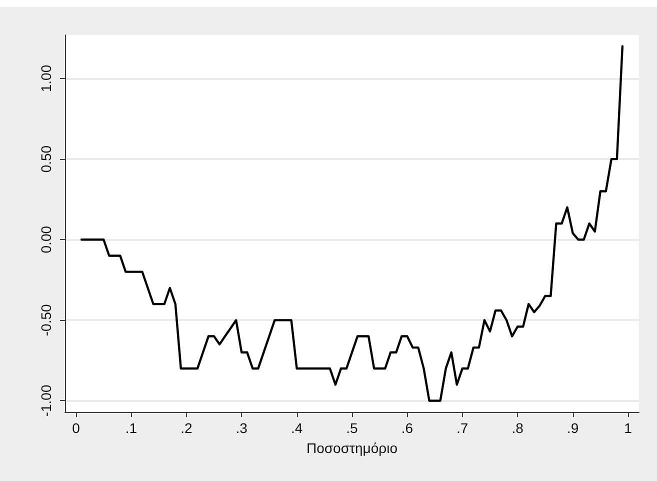  I want to click on x-tick-label: .6, so click(407, 428).